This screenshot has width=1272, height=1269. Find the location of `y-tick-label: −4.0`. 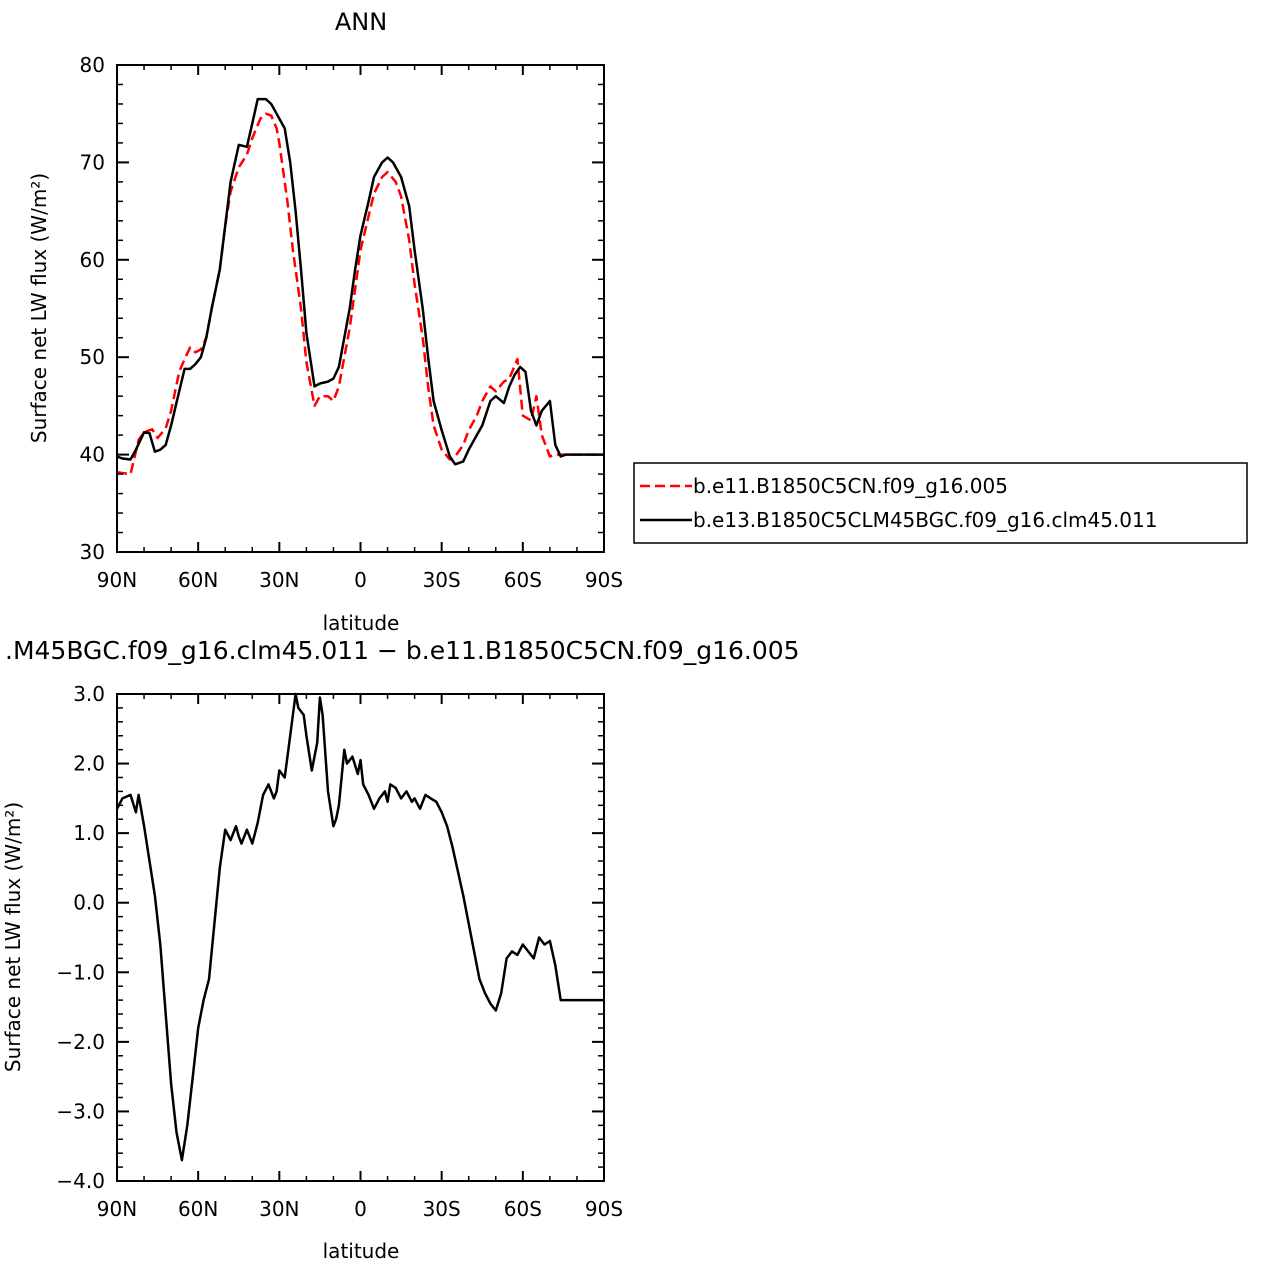

y-tick-label: −4.0 is located at coordinates (80, 1181).